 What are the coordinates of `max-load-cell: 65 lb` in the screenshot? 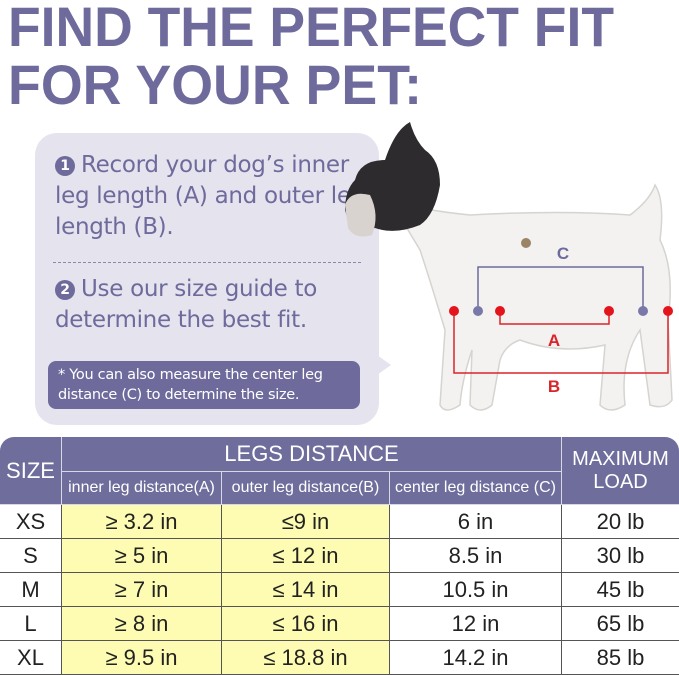 It's located at (620, 624).